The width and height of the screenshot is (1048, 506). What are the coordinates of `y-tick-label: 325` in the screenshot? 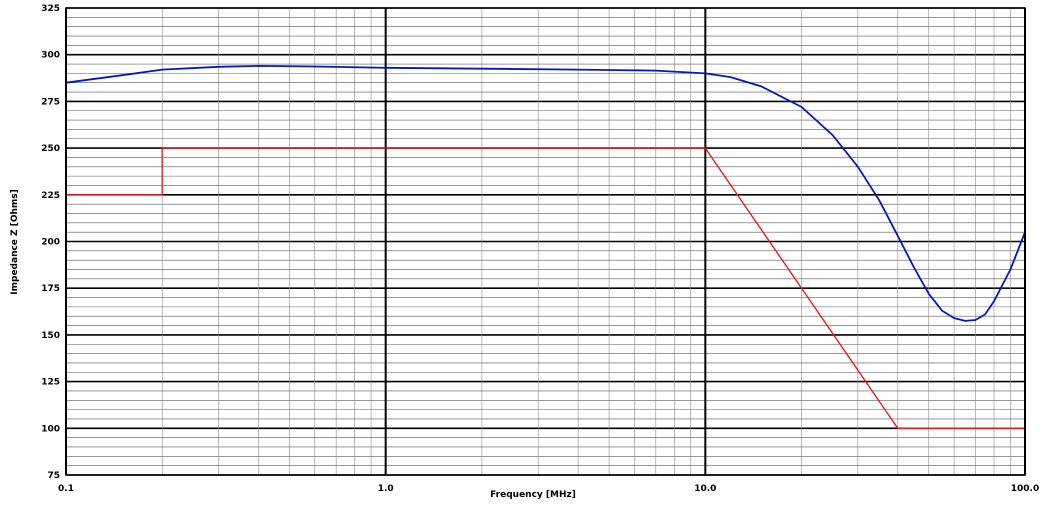 It's located at (50, 9).